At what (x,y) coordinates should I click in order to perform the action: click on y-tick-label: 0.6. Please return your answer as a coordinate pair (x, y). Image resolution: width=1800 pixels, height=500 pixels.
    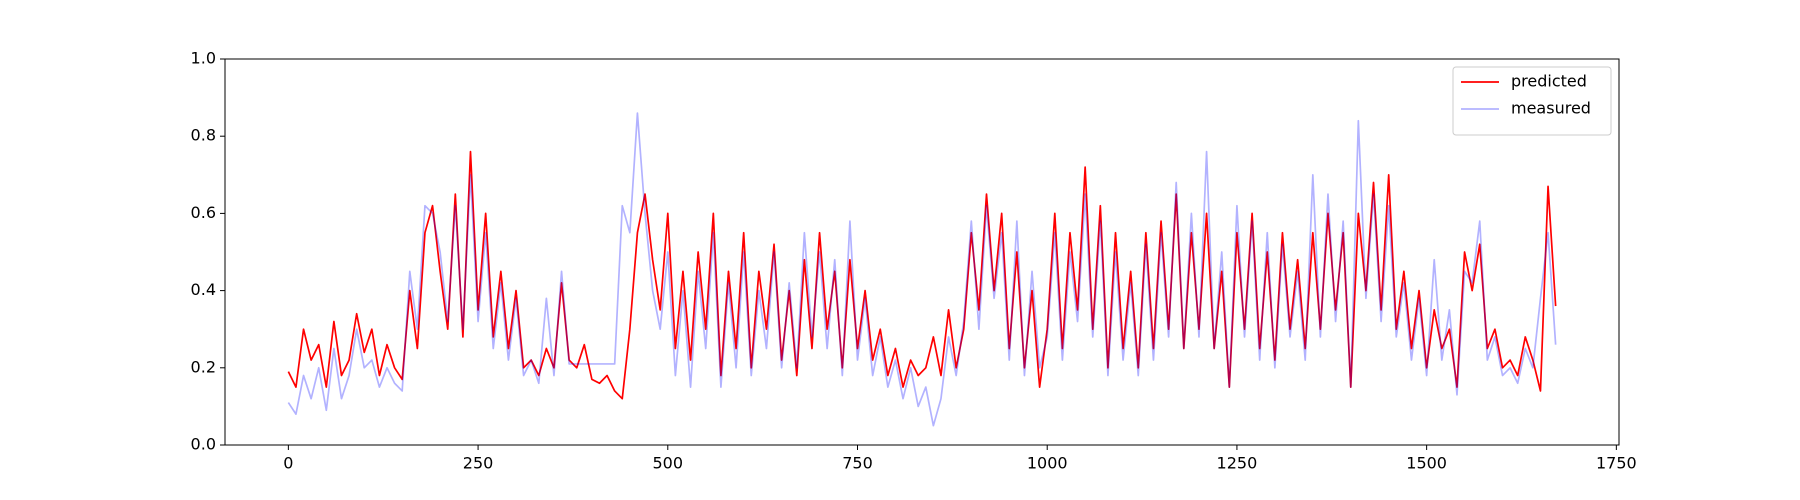
    Looking at the image, I should click on (203, 212).